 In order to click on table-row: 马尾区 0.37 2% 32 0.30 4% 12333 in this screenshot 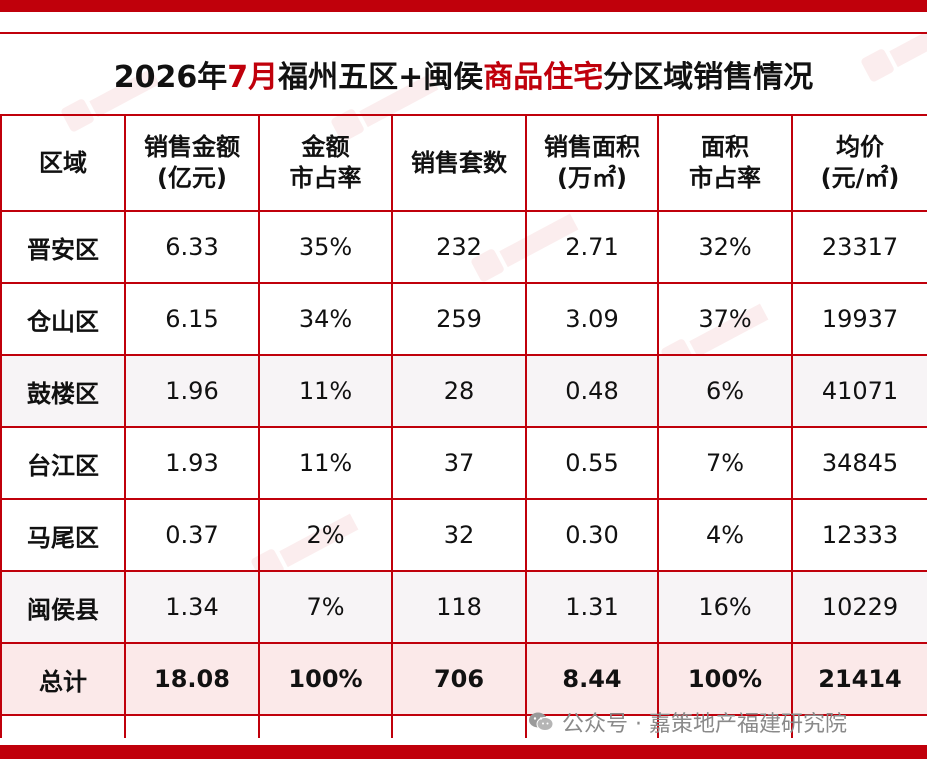, I will do `click(463, 535)`.